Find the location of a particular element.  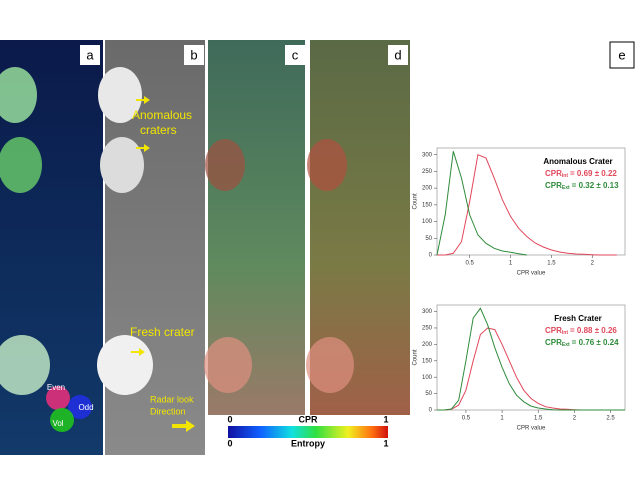

panel-label: d is located at coordinates (397, 54).